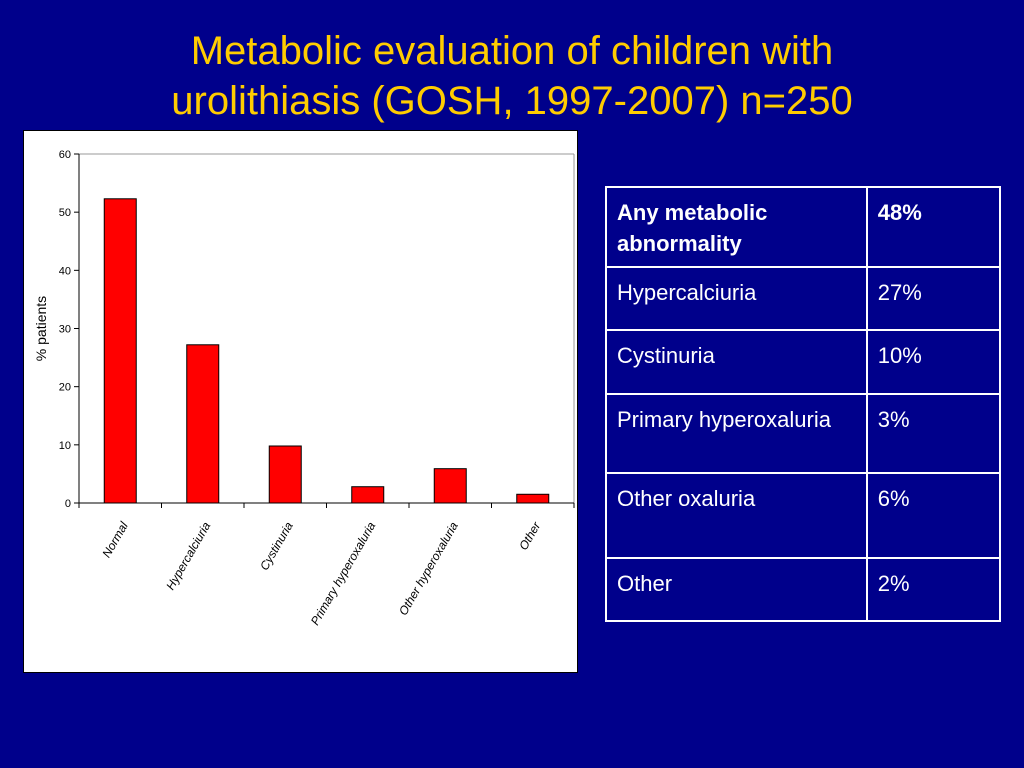  I want to click on table-row: Hypercalciuria 27%, so click(803, 298).